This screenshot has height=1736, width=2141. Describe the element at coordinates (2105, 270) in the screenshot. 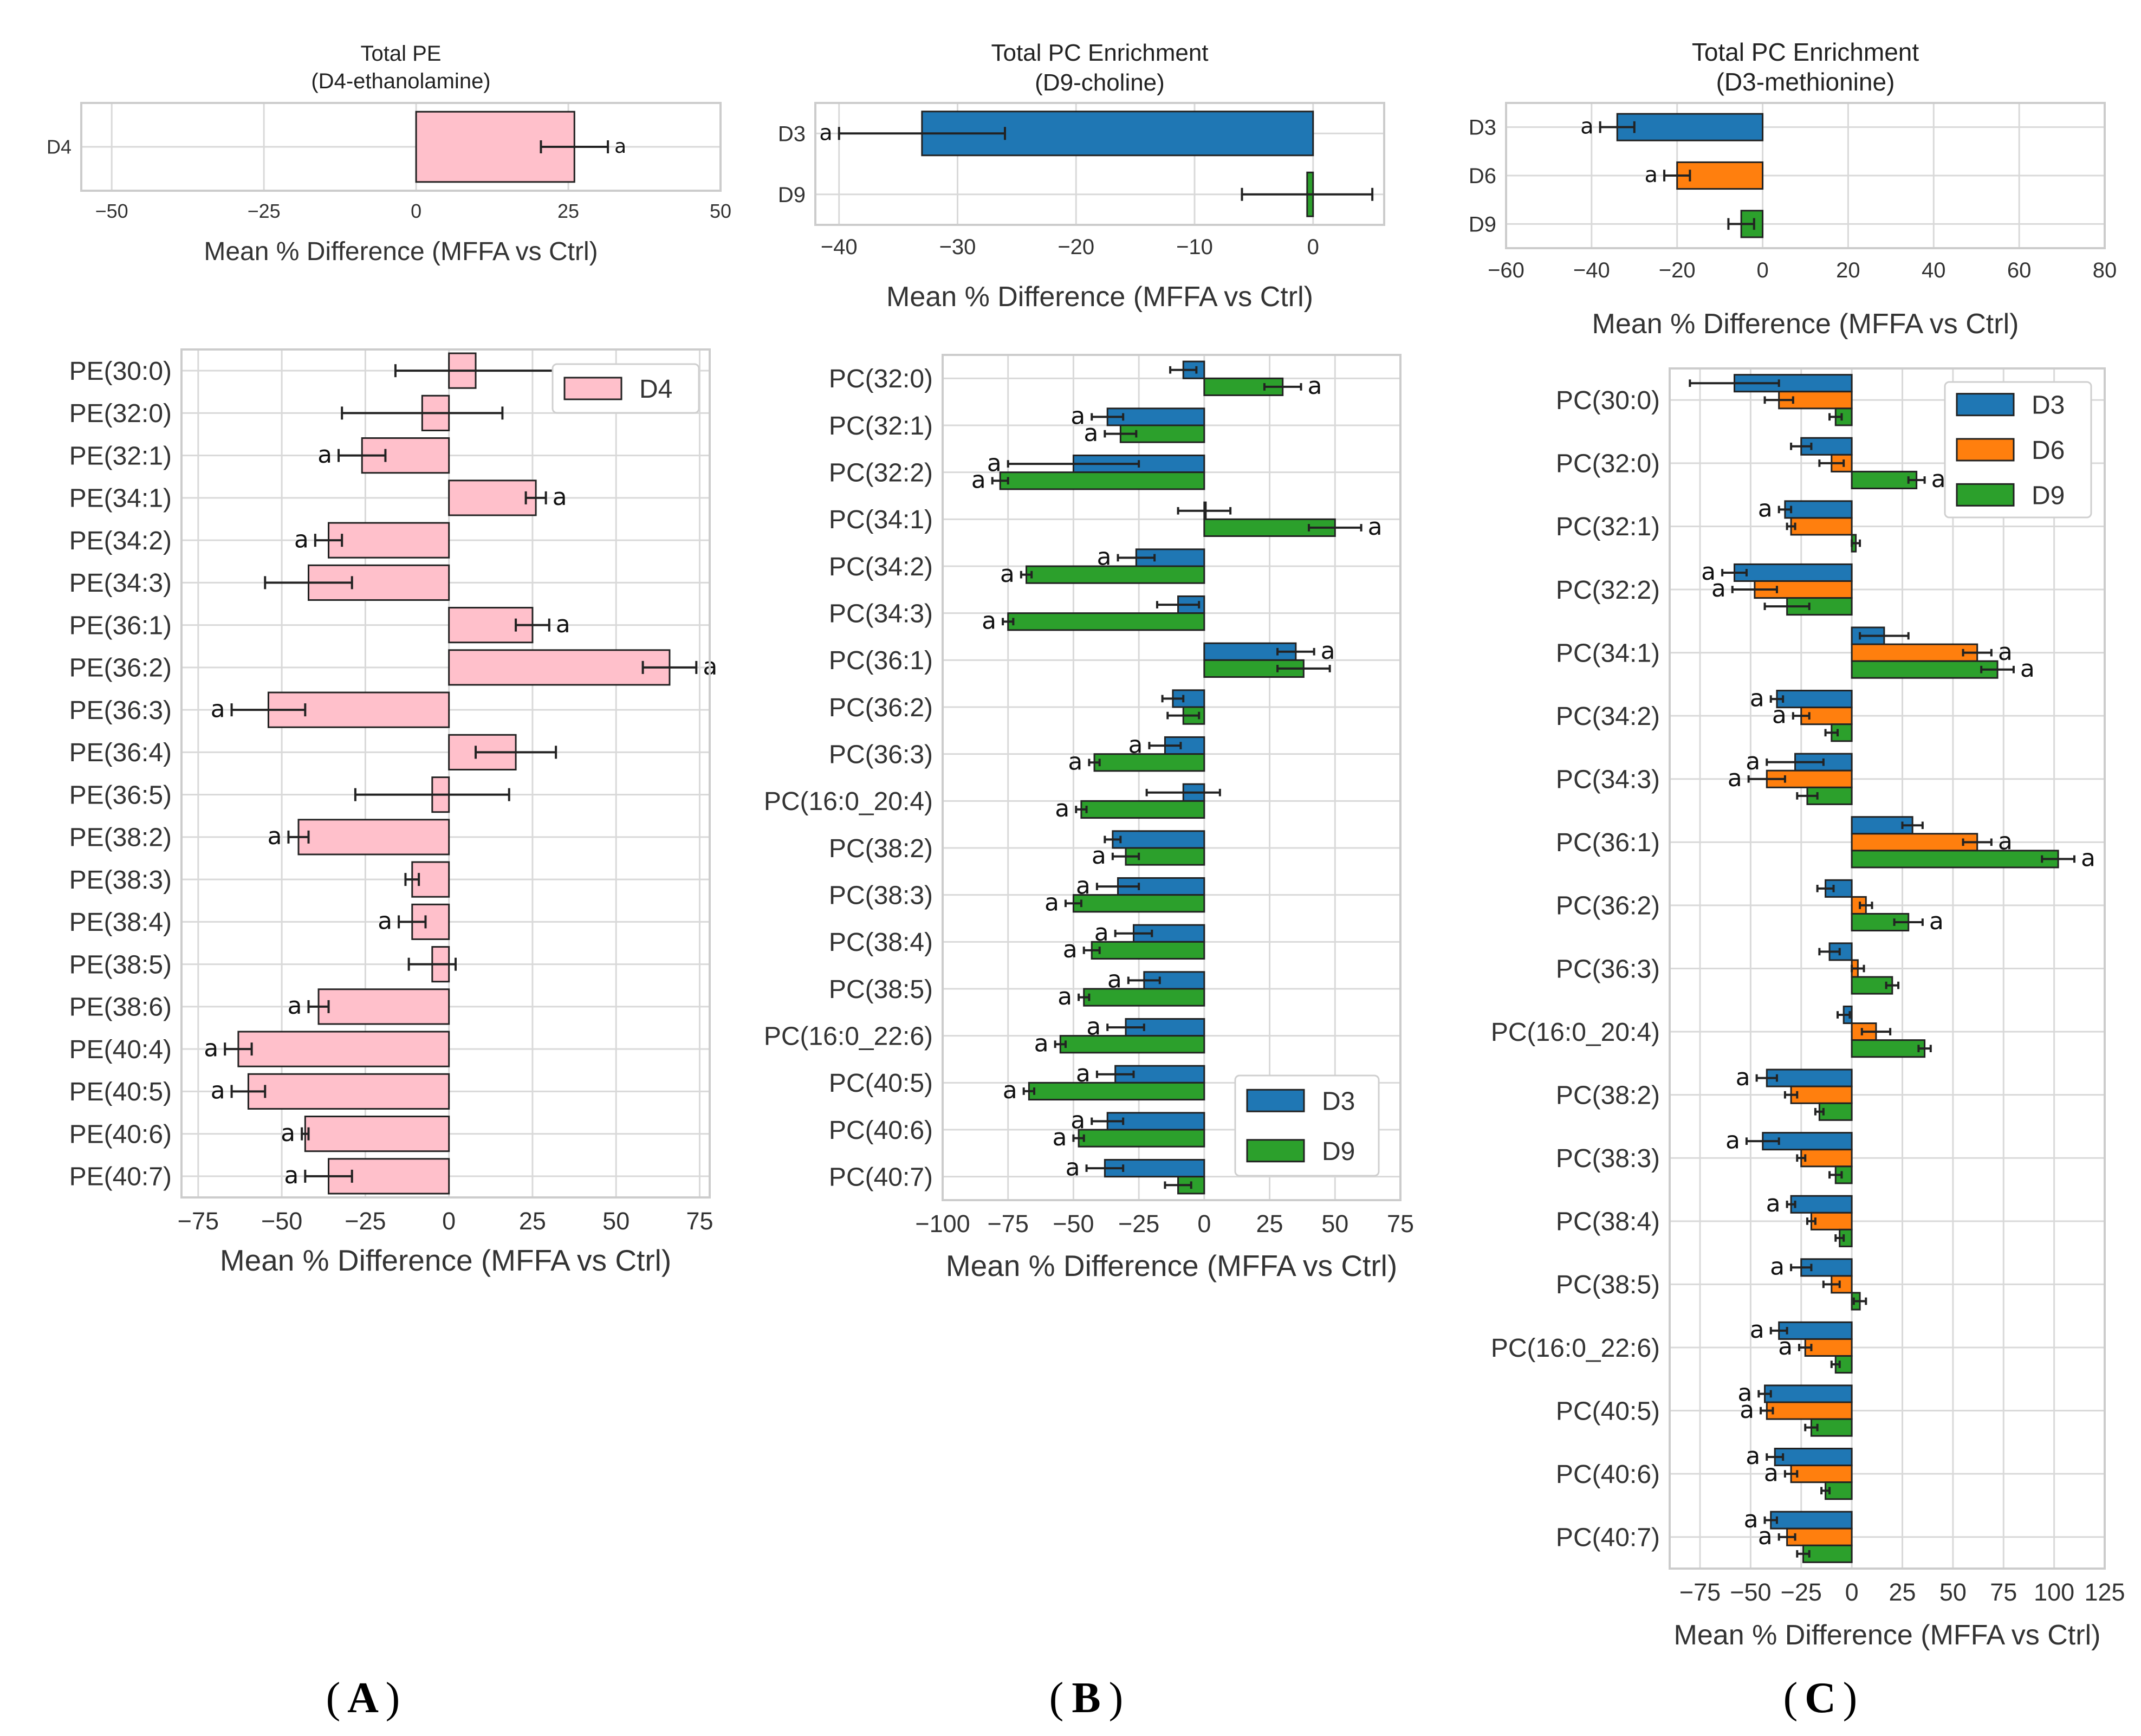

I see `x-tick-label: 80` at that location.